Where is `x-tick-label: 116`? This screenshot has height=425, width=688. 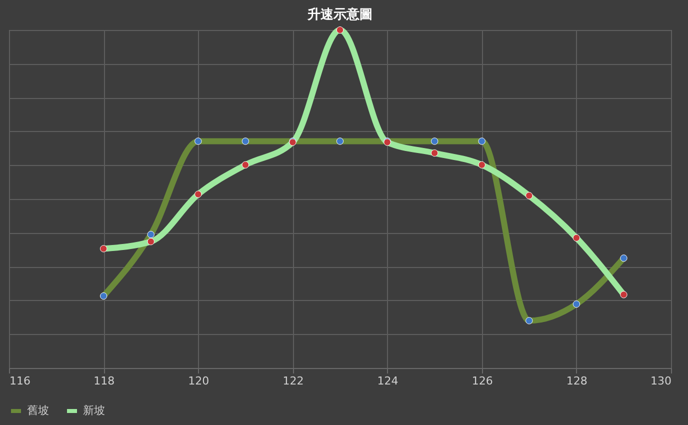 x-tick-label: 116 is located at coordinates (20, 381).